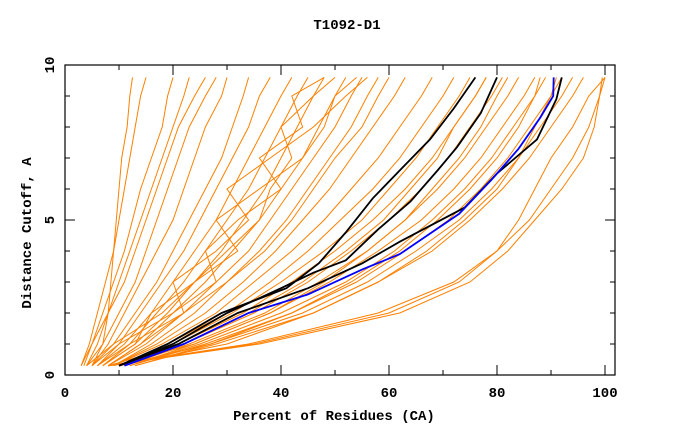 This screenshot has height=445, width=680. Describe the element at coordinates (604, 394) in the screenshot. I see `x-tick-label: 100` at that location.